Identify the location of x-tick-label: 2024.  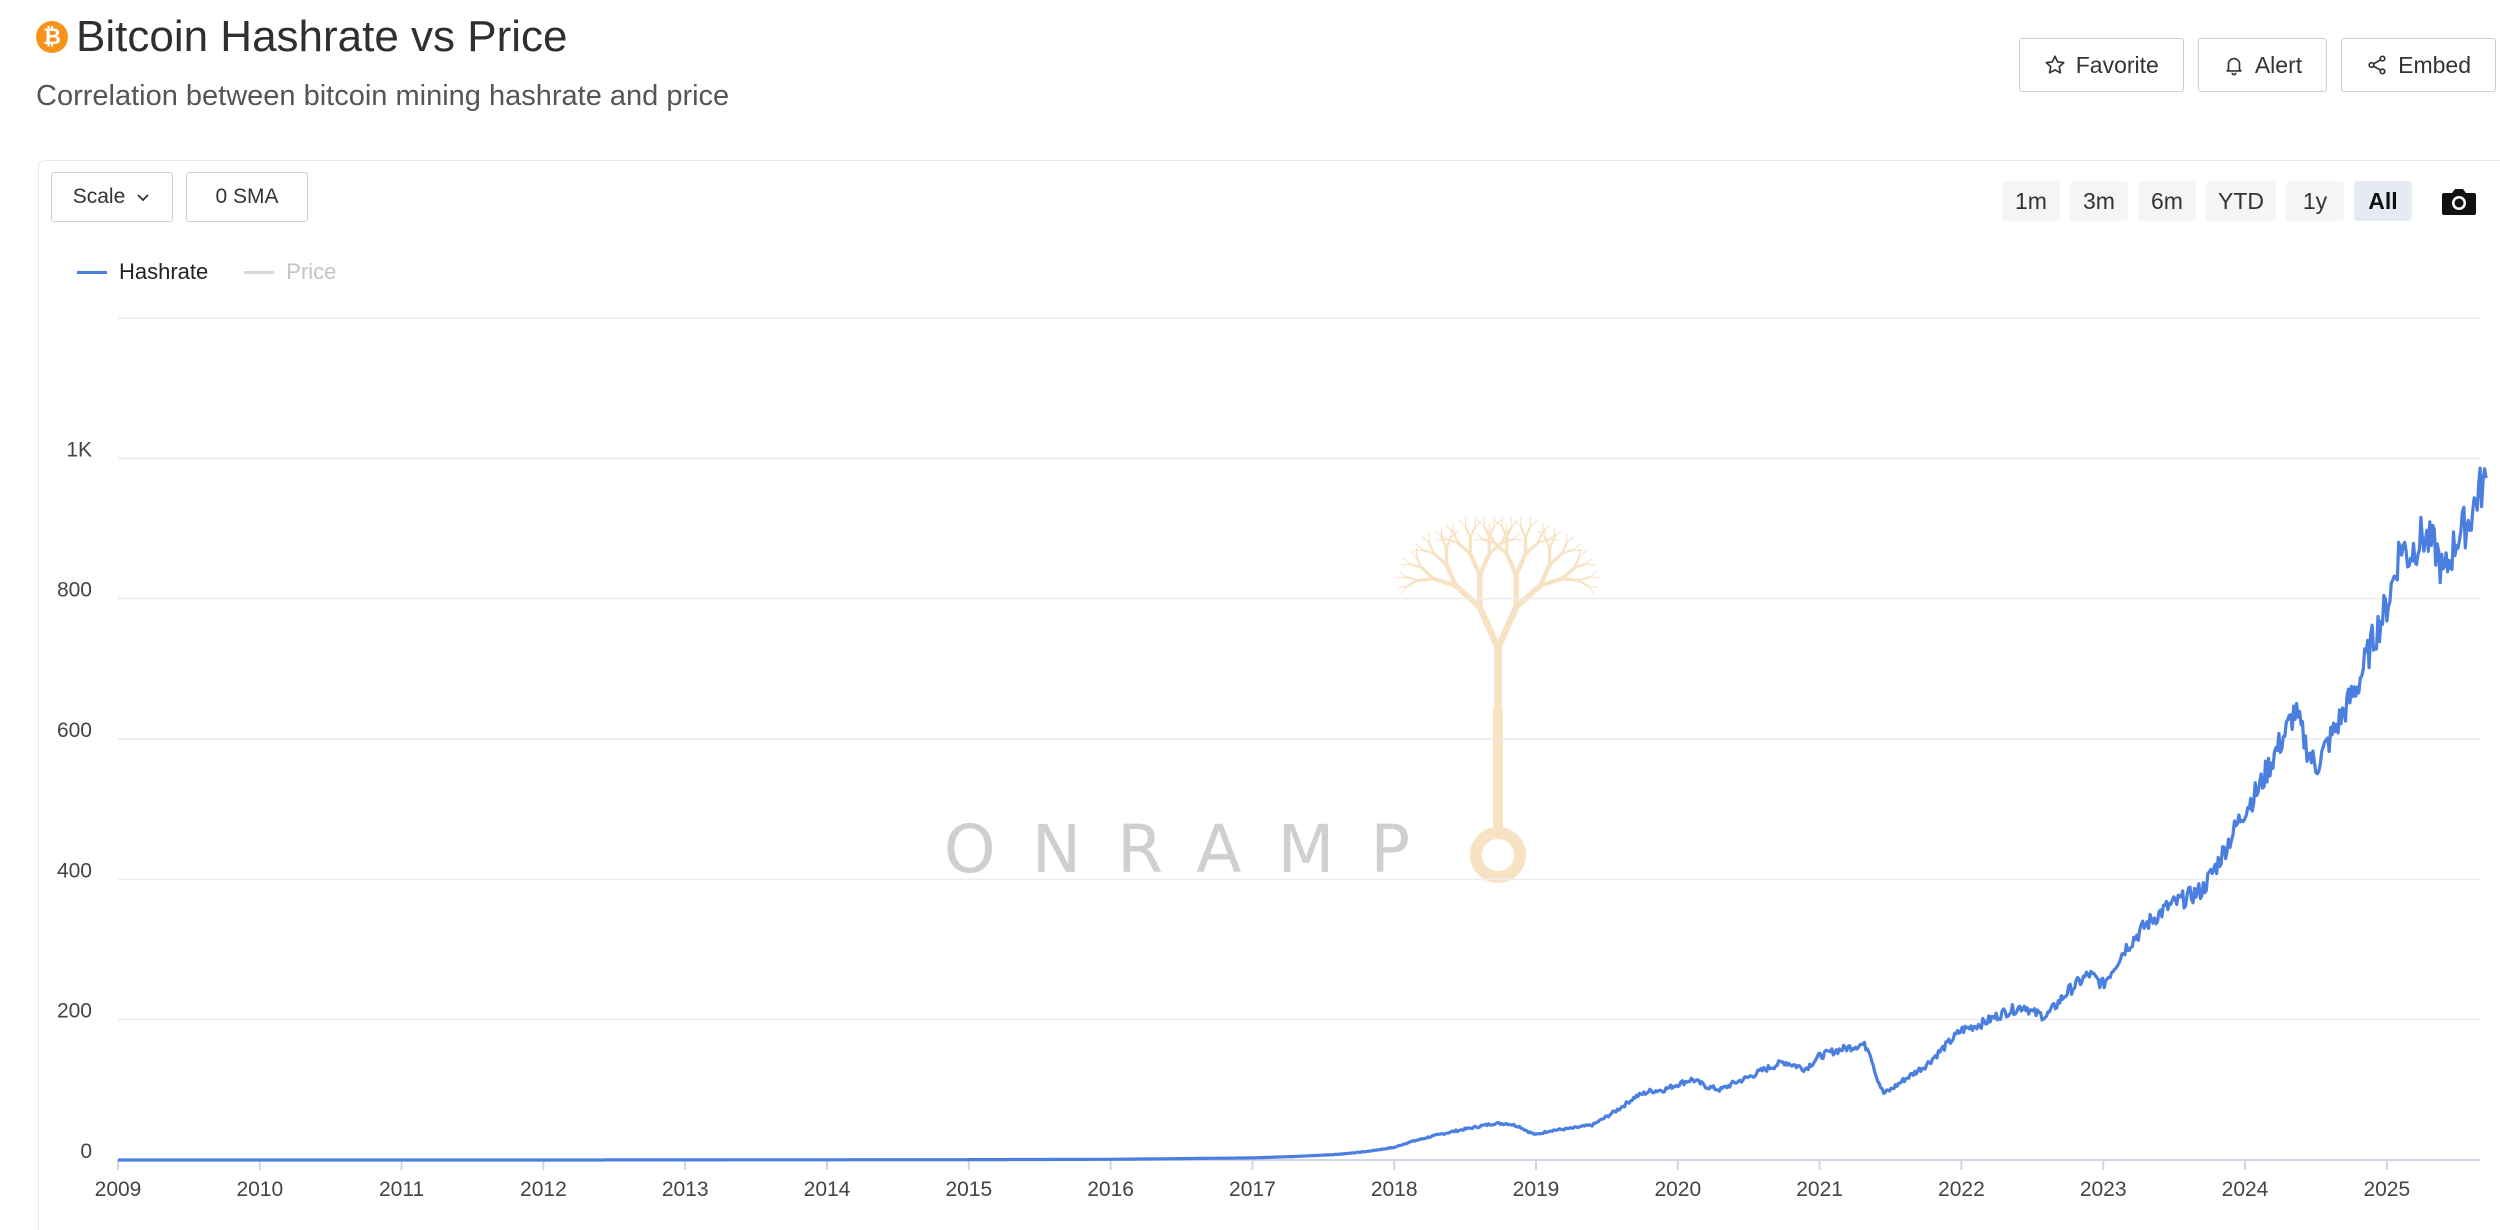
(2245, 1189).